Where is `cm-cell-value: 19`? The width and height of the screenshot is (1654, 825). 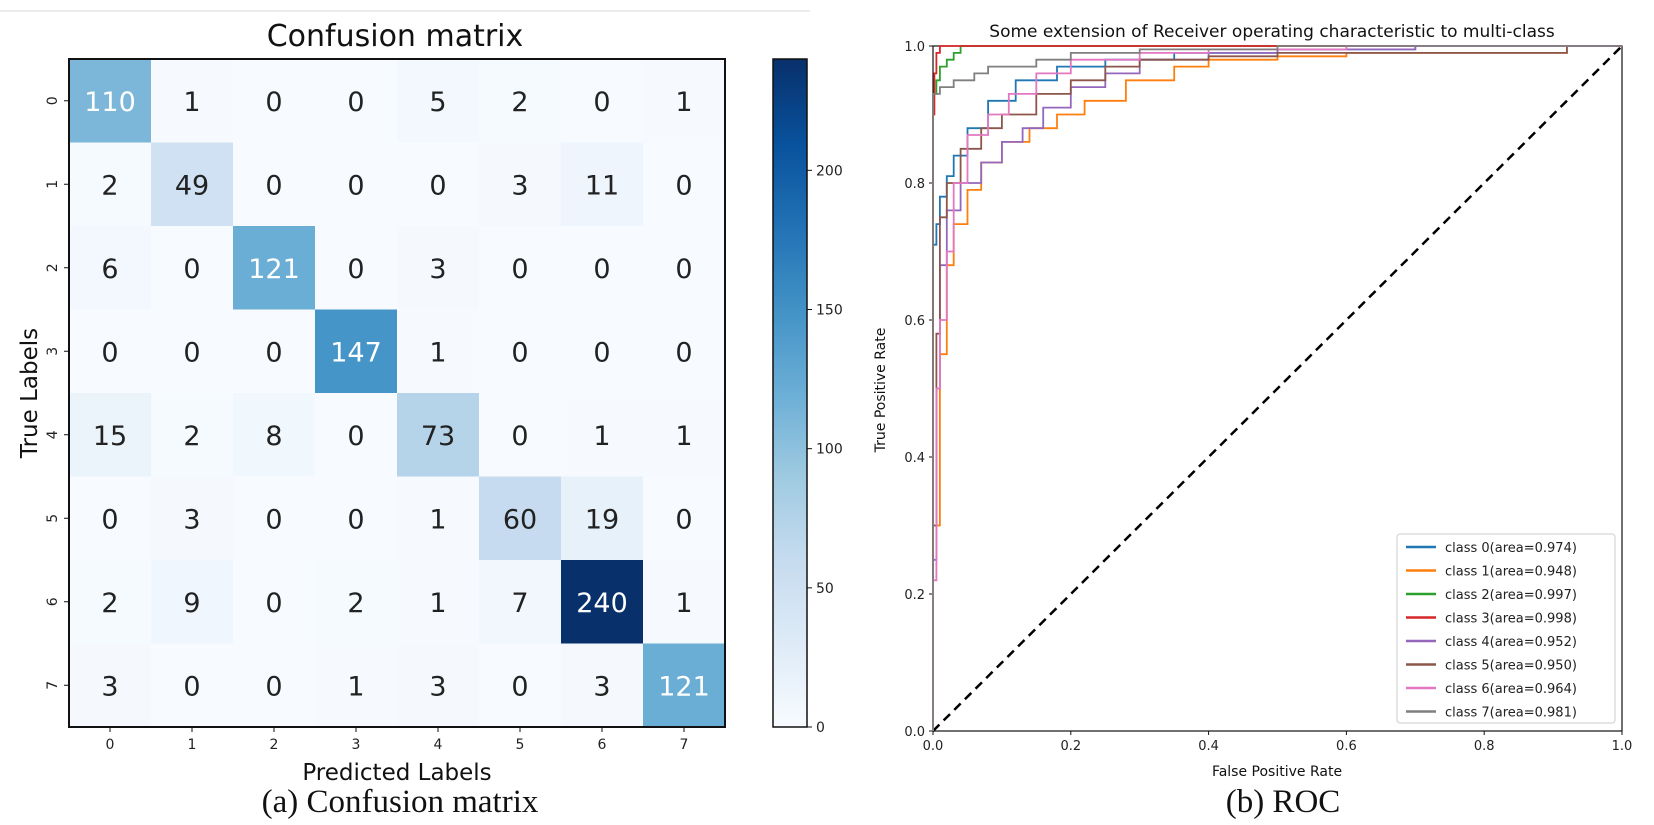
cm-cell-value: 19 is located at coordinates (602, 519).